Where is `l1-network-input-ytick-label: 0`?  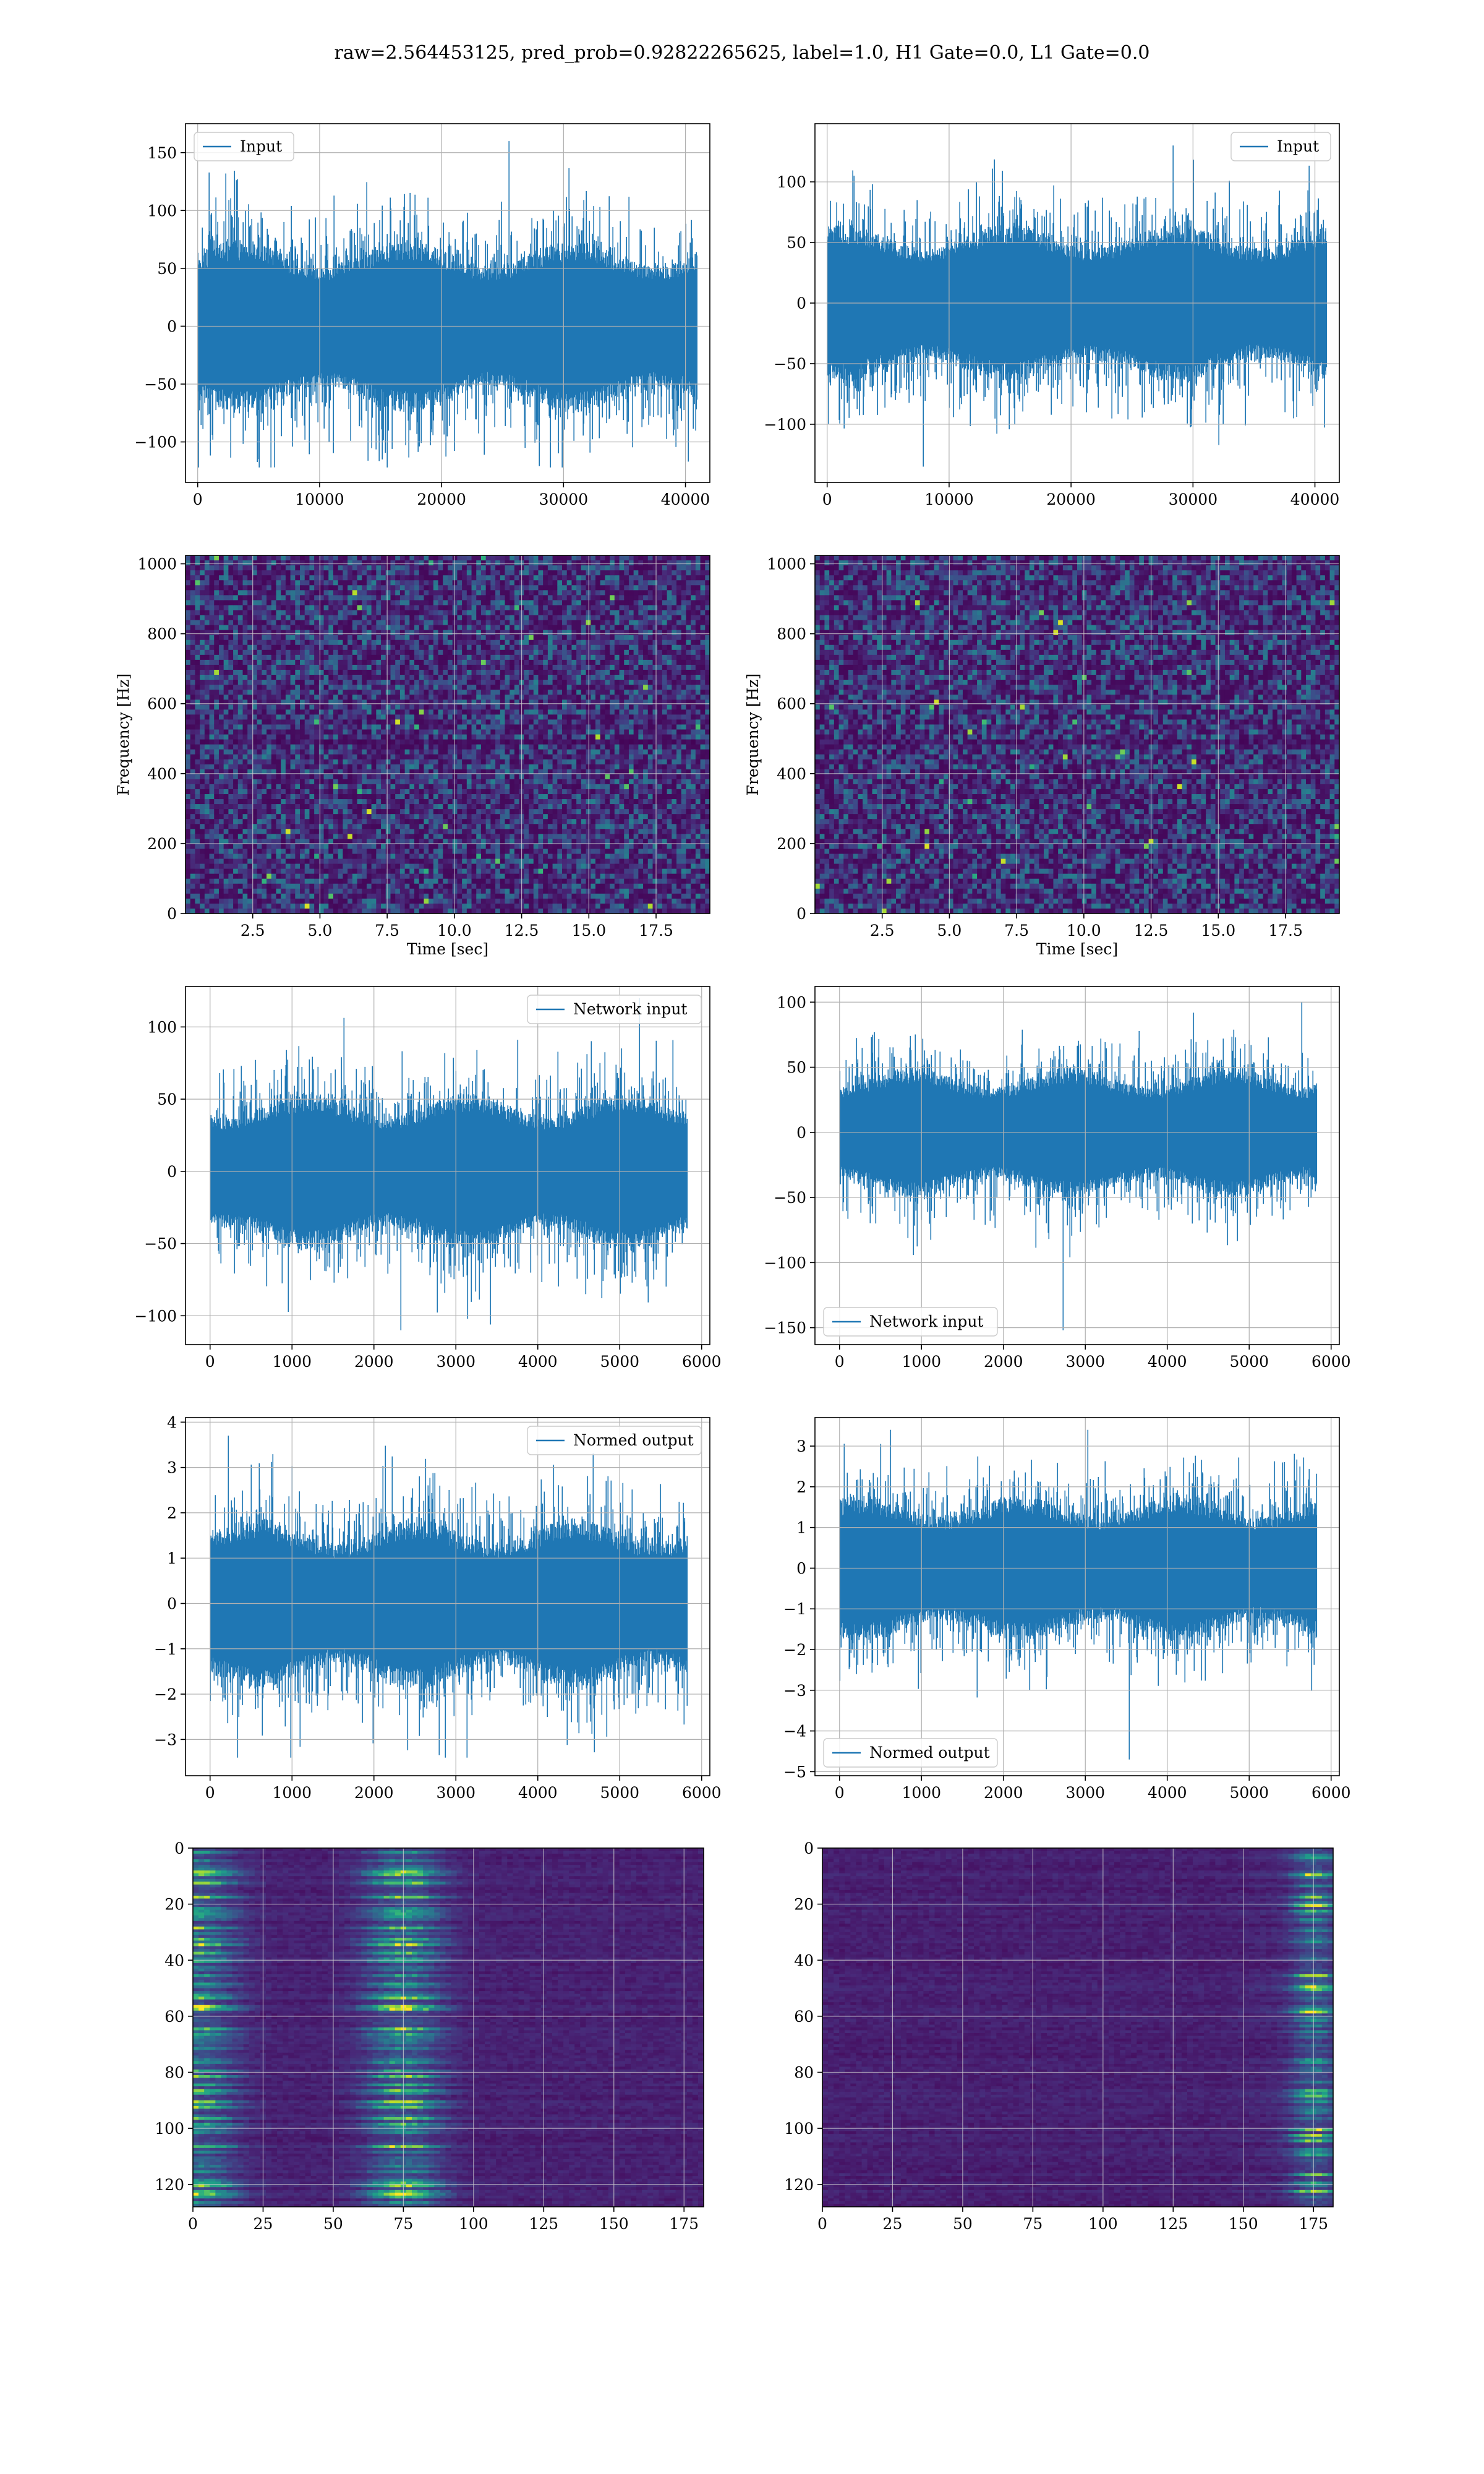
l1-network-input-ytick-label: 0 is located at coordinates (801, 1133).